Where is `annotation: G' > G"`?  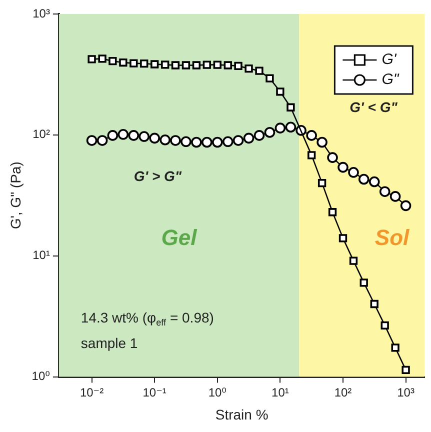 annotation: G' > G" is located at coordinates (158, 176).